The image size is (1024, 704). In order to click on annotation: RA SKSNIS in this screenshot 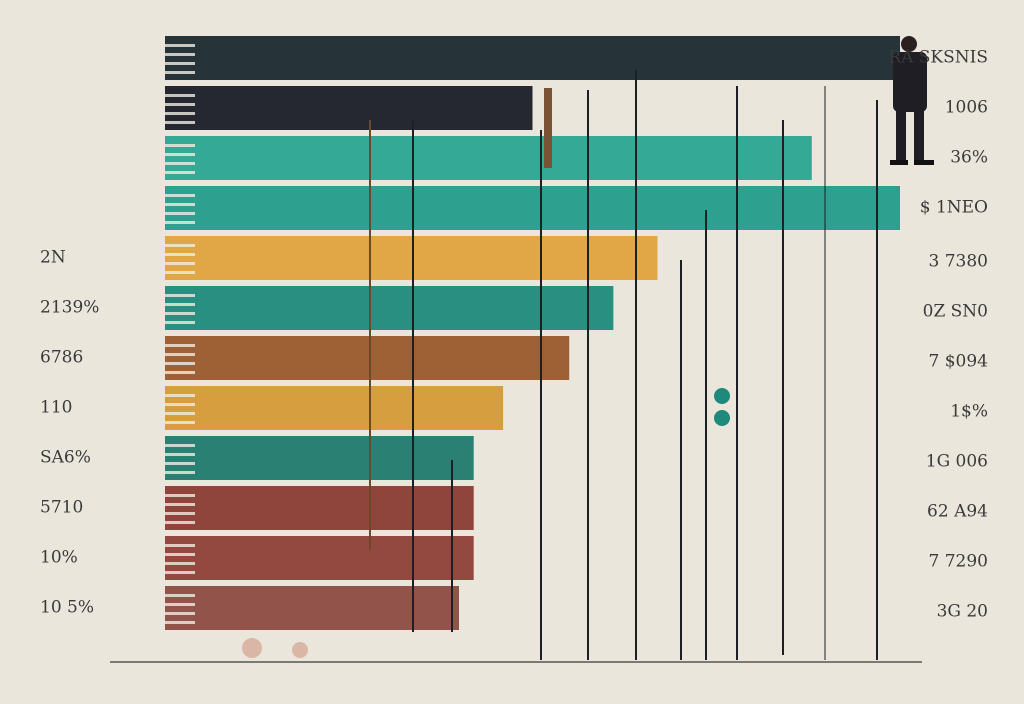, I will do `click(938, 58)`.